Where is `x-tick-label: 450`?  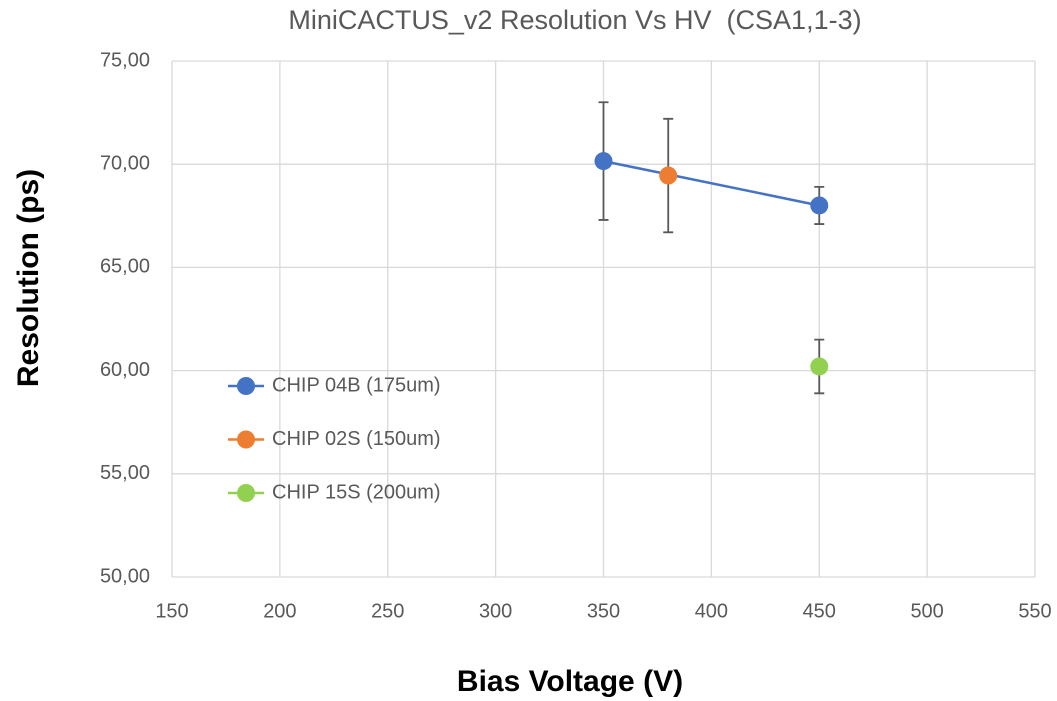 x-tick-label: 450 is located at coordinates (819, 611).